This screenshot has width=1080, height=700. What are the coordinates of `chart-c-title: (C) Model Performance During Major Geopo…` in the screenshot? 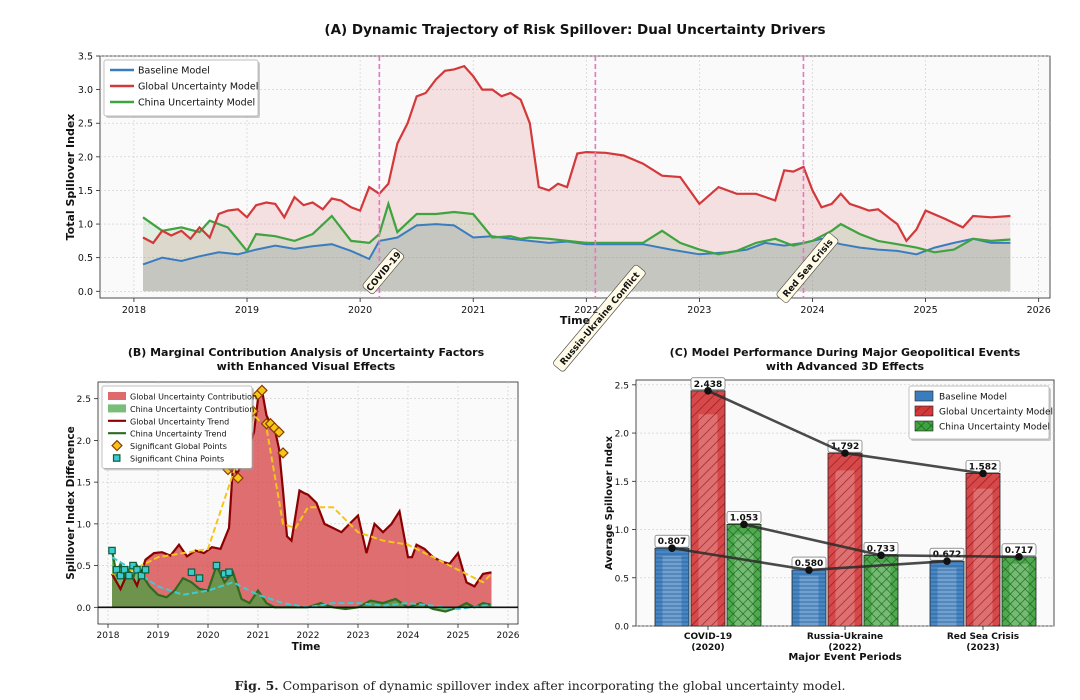 It's located at (845, 352).